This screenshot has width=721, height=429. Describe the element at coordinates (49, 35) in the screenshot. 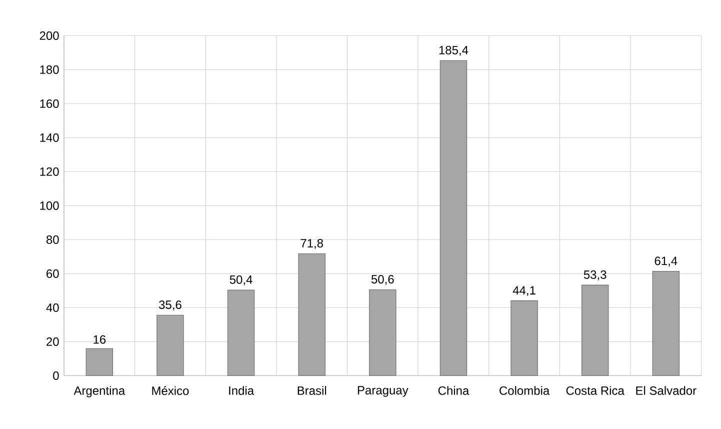

I see `y-tick-label: 200` at that location.